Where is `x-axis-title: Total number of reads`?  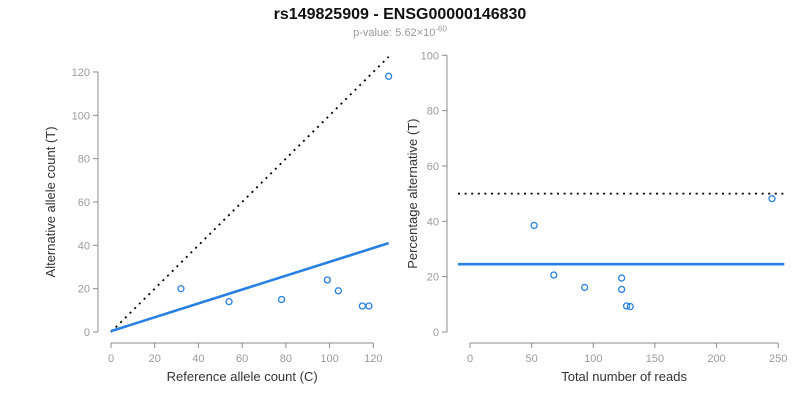 x-axis-title: Total number of reads is located at coordinates (624, 376).